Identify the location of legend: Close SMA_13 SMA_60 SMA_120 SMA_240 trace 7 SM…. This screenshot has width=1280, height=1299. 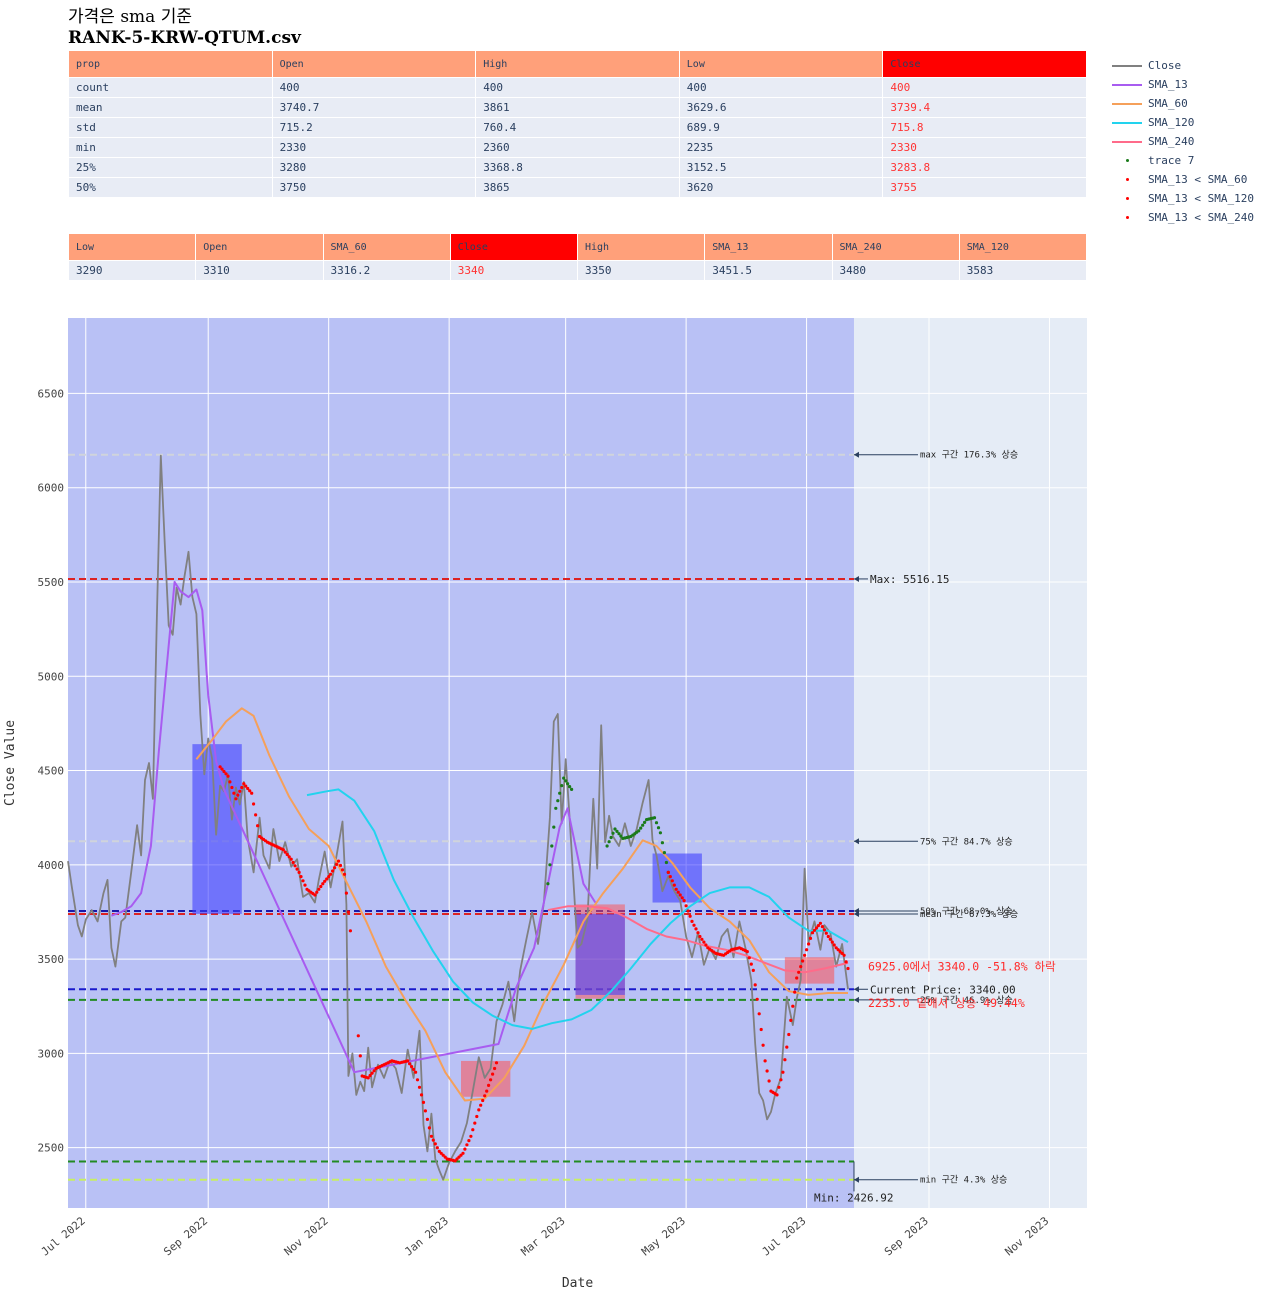
(1182, 141).